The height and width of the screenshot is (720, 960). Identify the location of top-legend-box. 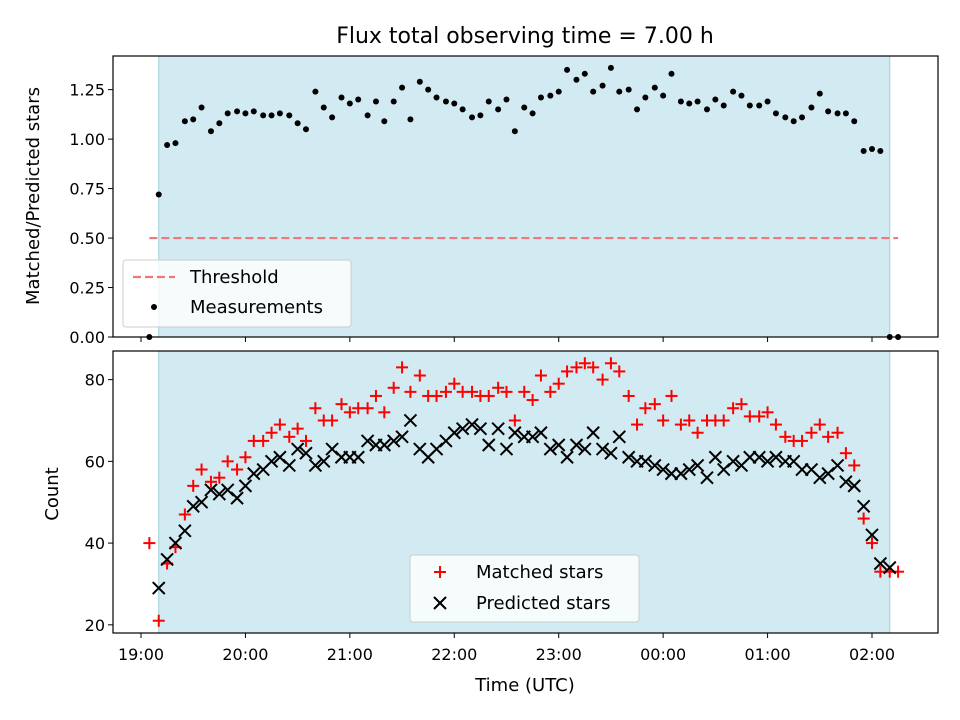
(237, 293).